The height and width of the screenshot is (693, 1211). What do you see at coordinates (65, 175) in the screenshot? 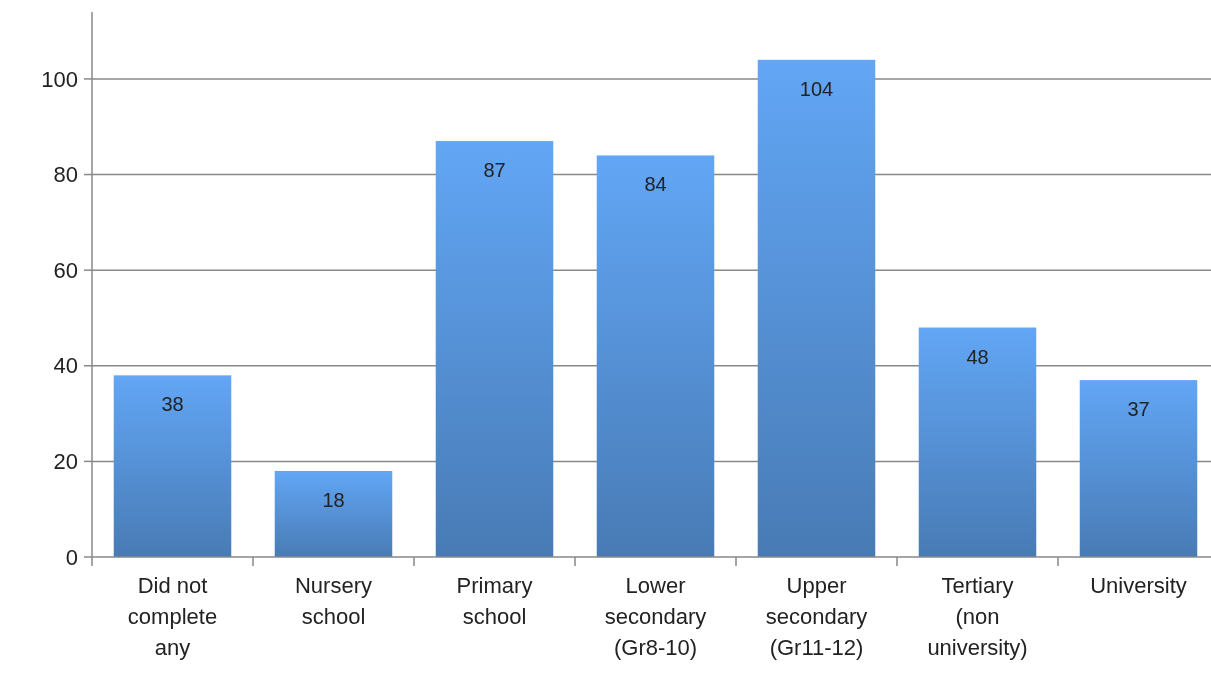
I see `y-tick-label: 80` at bounding box center [65, 175].